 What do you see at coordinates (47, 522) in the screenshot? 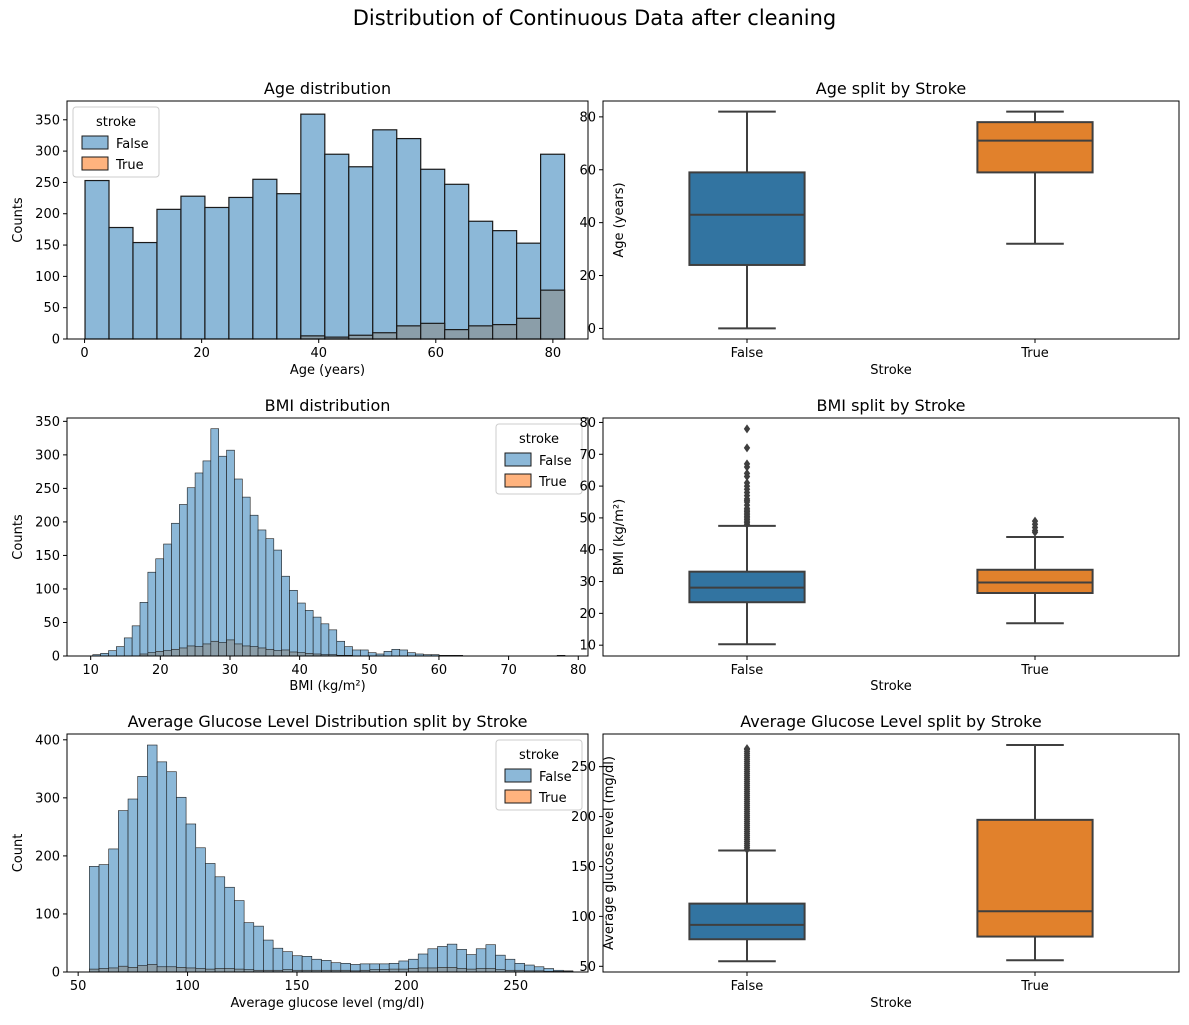
I see `y-tick-label: 200` at bounding box center [47, 522].